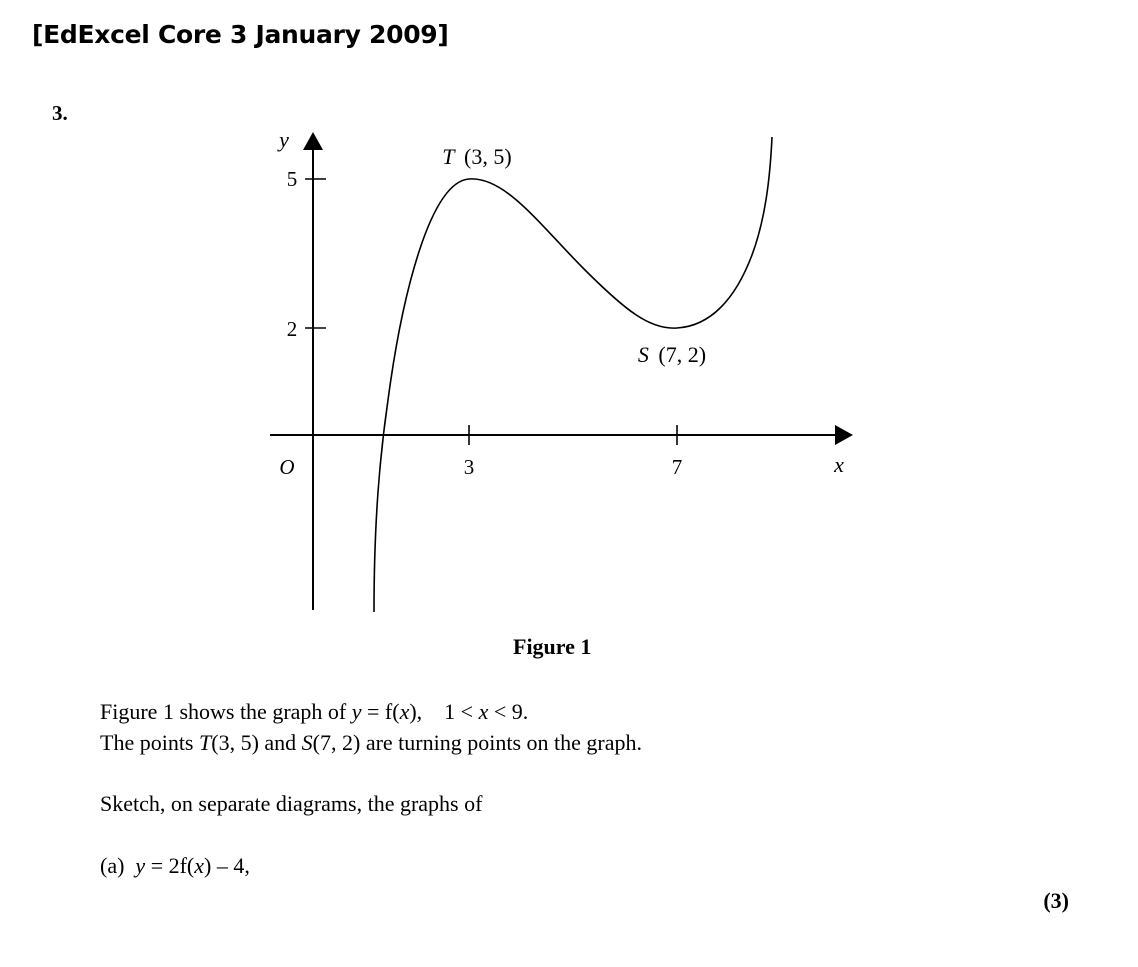 The width and height of the screenshot is (1138, 967). Describe the element at coordinates (380, 711) in the screenshot. I see `l1-eq: = f(` at that location.